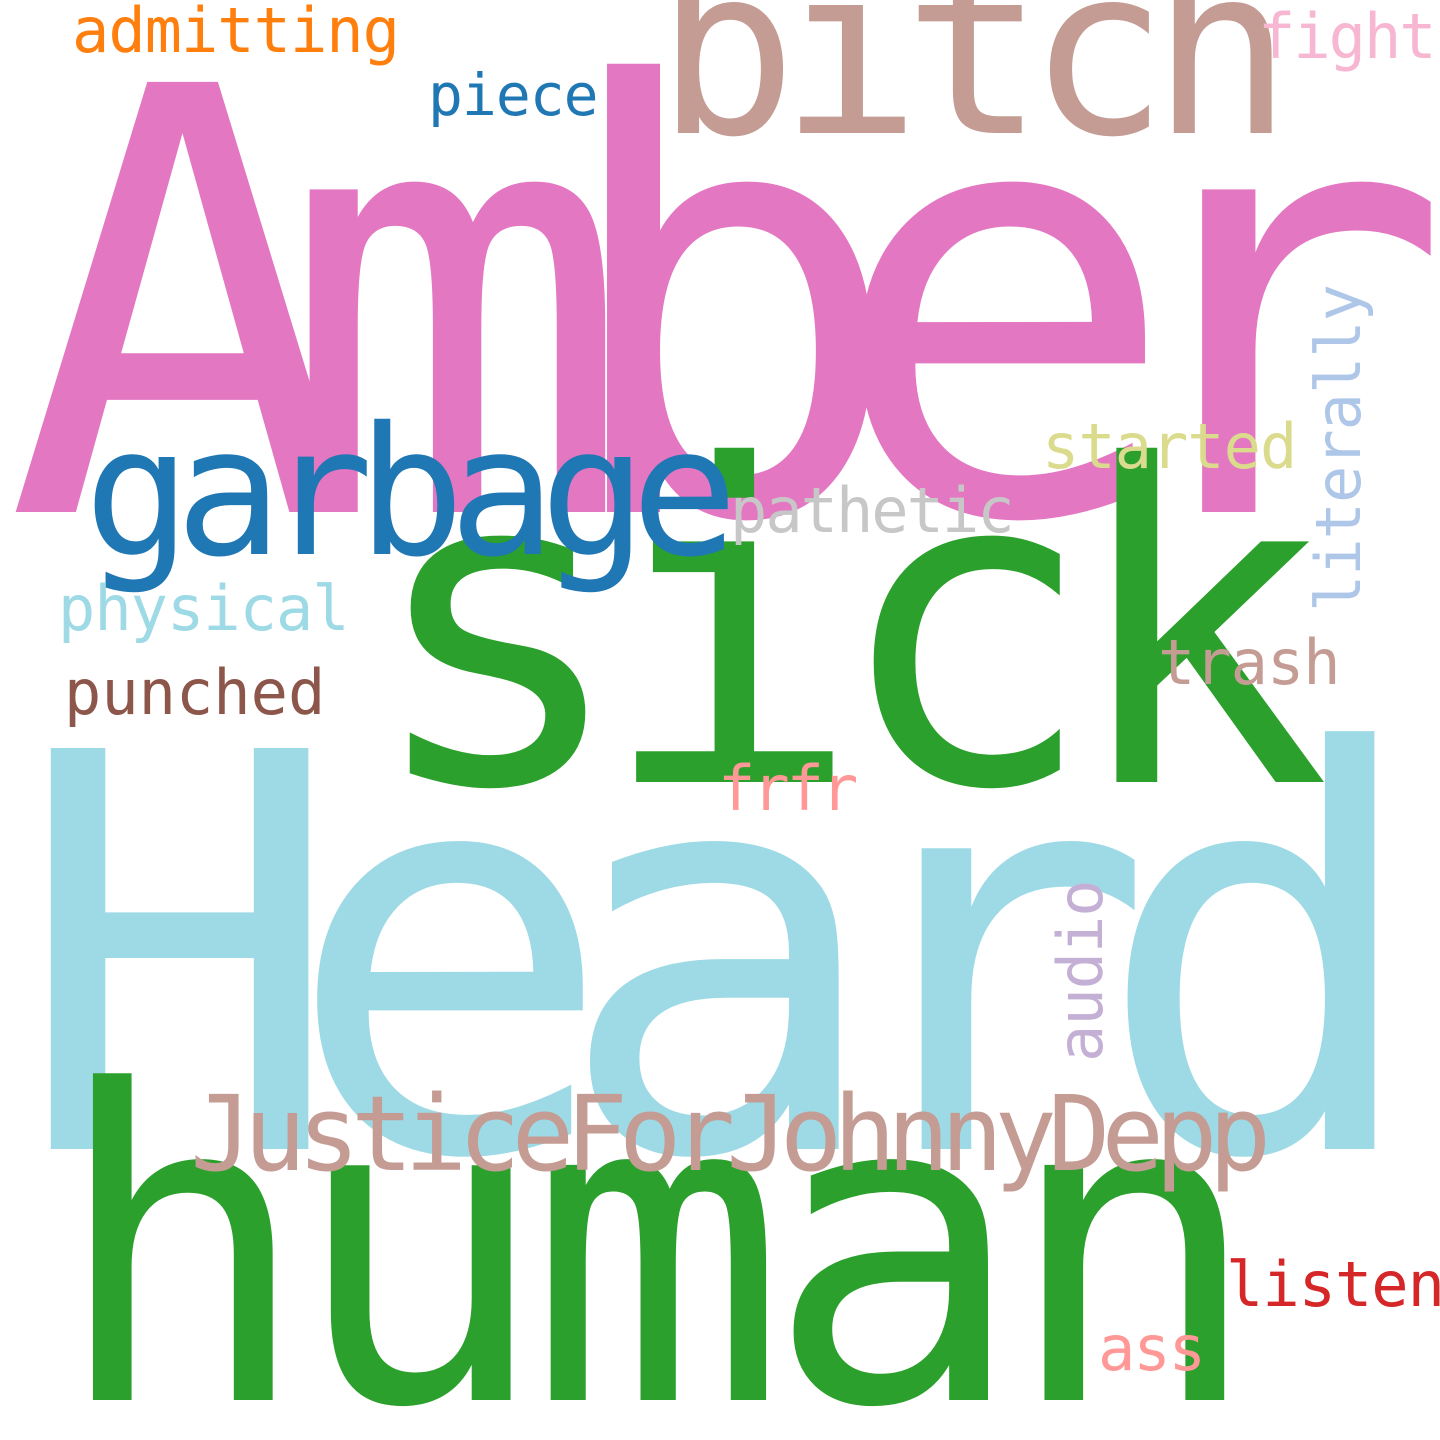 The image size is (1440, 1440). I want to click on word-trash: trash, so click(1249, 662).